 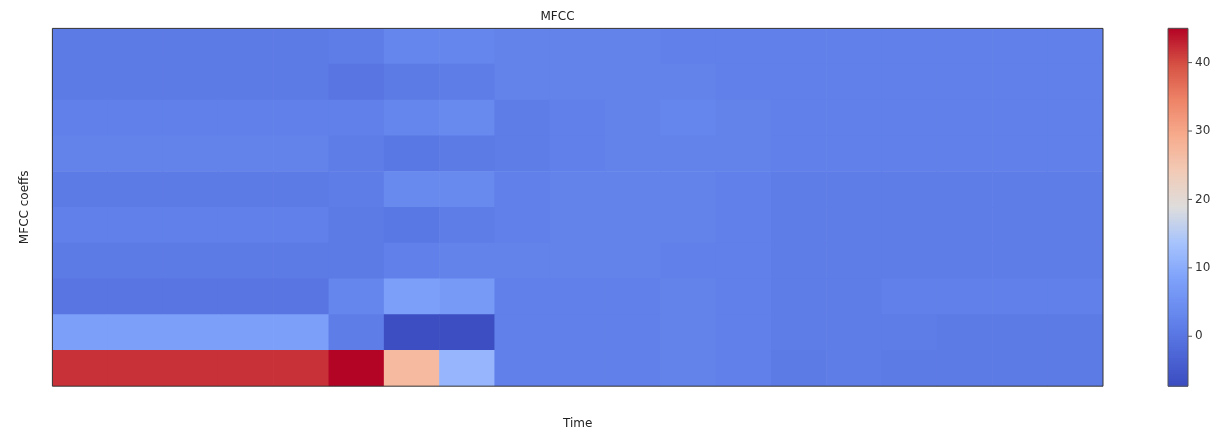 What do you see at coordinates (577, 422) in the screenshot?
I see `x-axis-title: Time` at bounding box center [577, 422].